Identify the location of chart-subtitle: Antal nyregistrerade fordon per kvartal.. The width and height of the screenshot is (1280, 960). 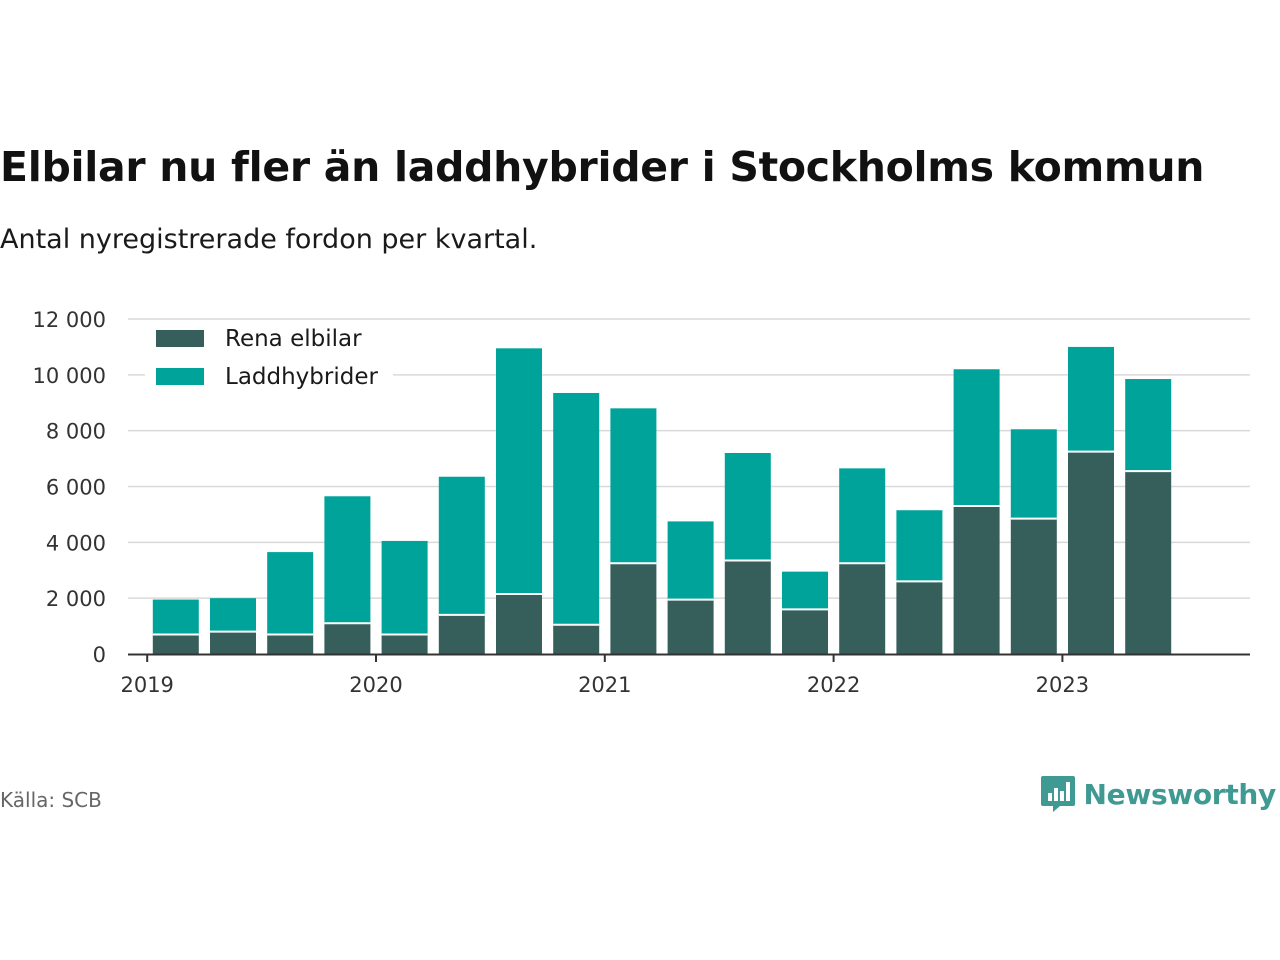
(269, 239).